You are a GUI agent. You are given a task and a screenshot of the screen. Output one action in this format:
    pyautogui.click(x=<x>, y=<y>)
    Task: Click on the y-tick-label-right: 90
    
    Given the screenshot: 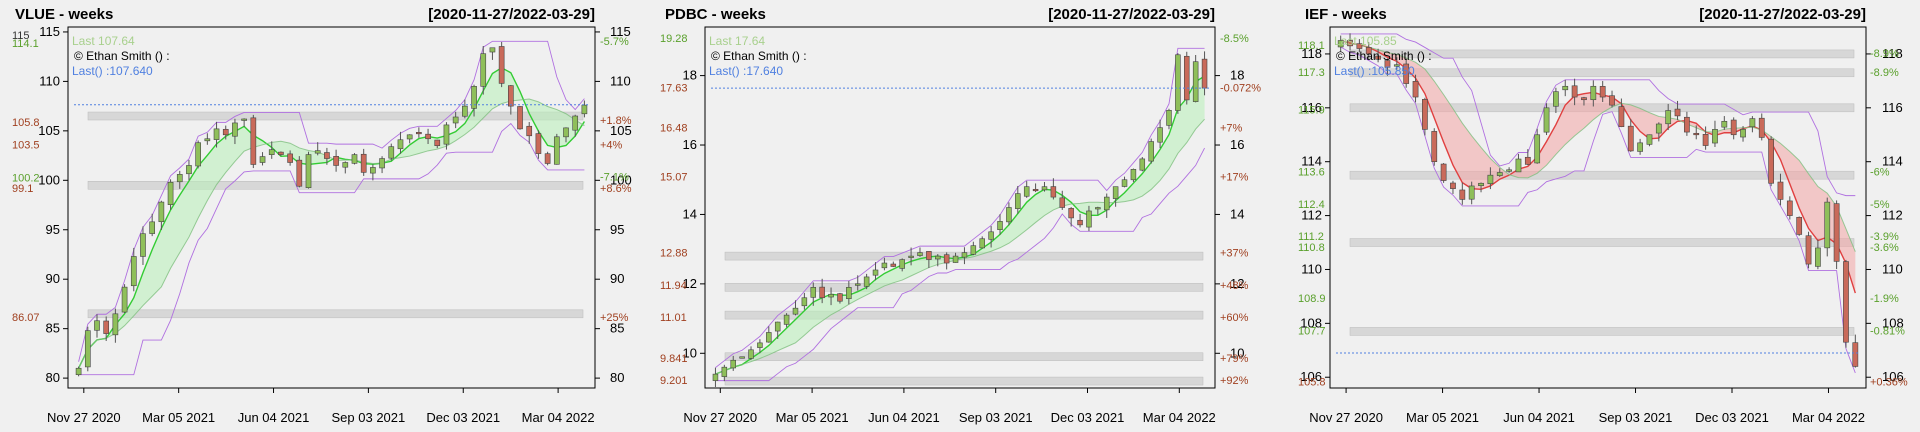 What is the action you would take?
    pyautogui.click(x=617, y=278)
    